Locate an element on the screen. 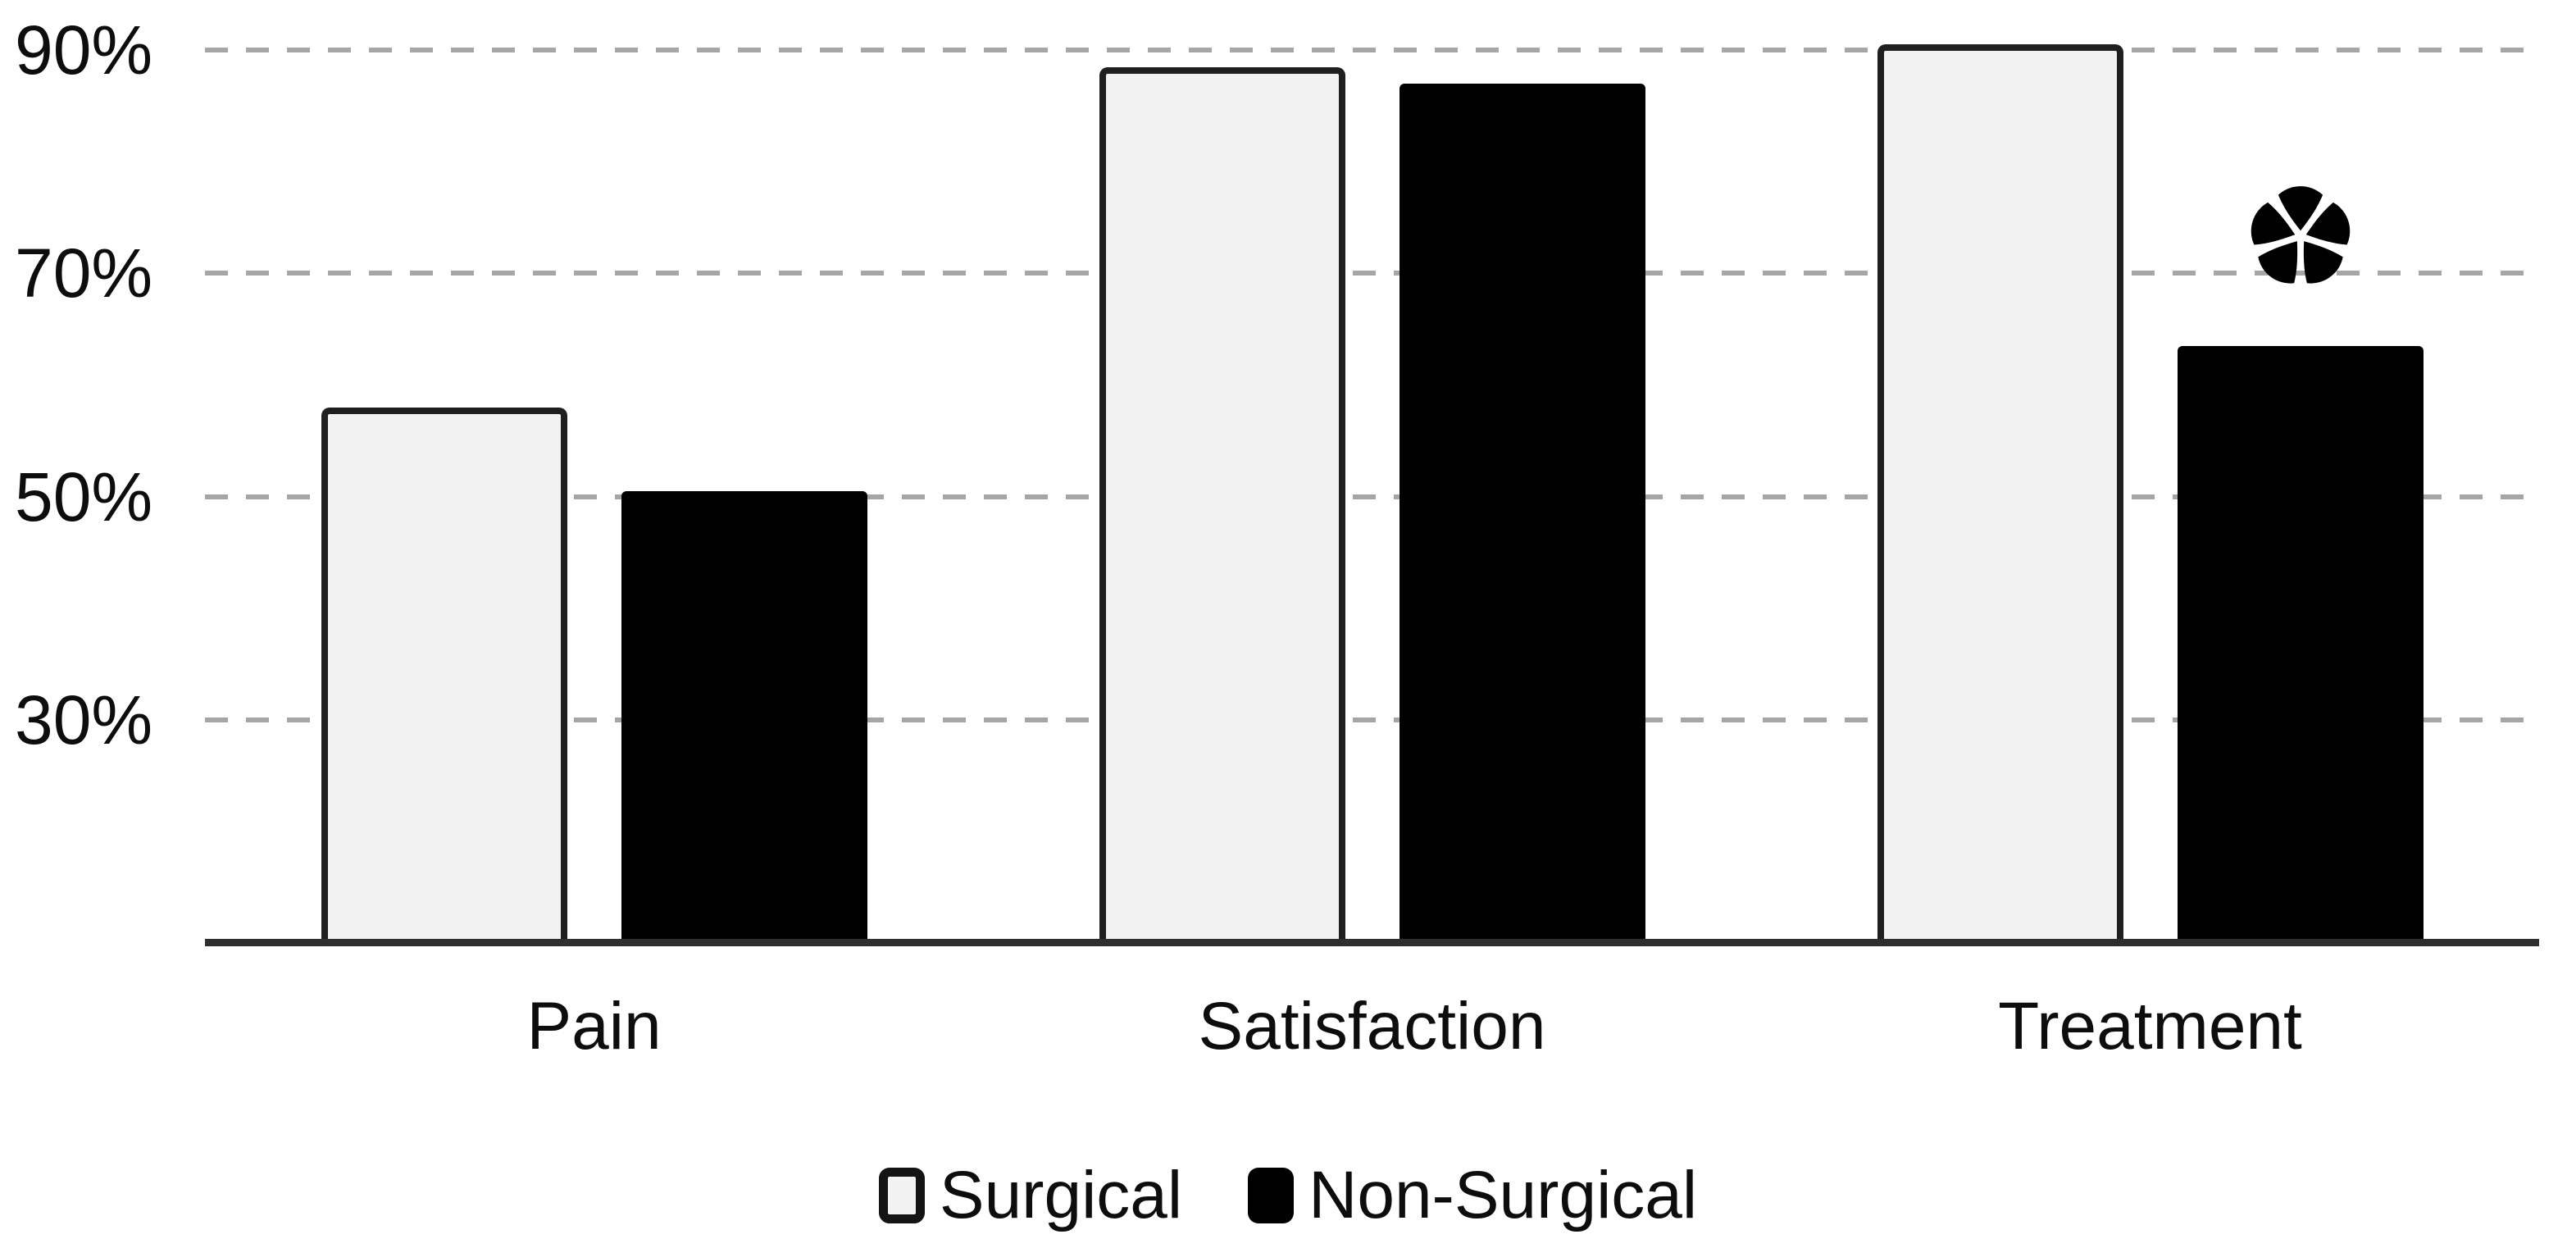 The width and height of the screenshot is (2576, 1239). legend-item-non-surgical: Non-Surgical is located at coordinates (1472, 1195).